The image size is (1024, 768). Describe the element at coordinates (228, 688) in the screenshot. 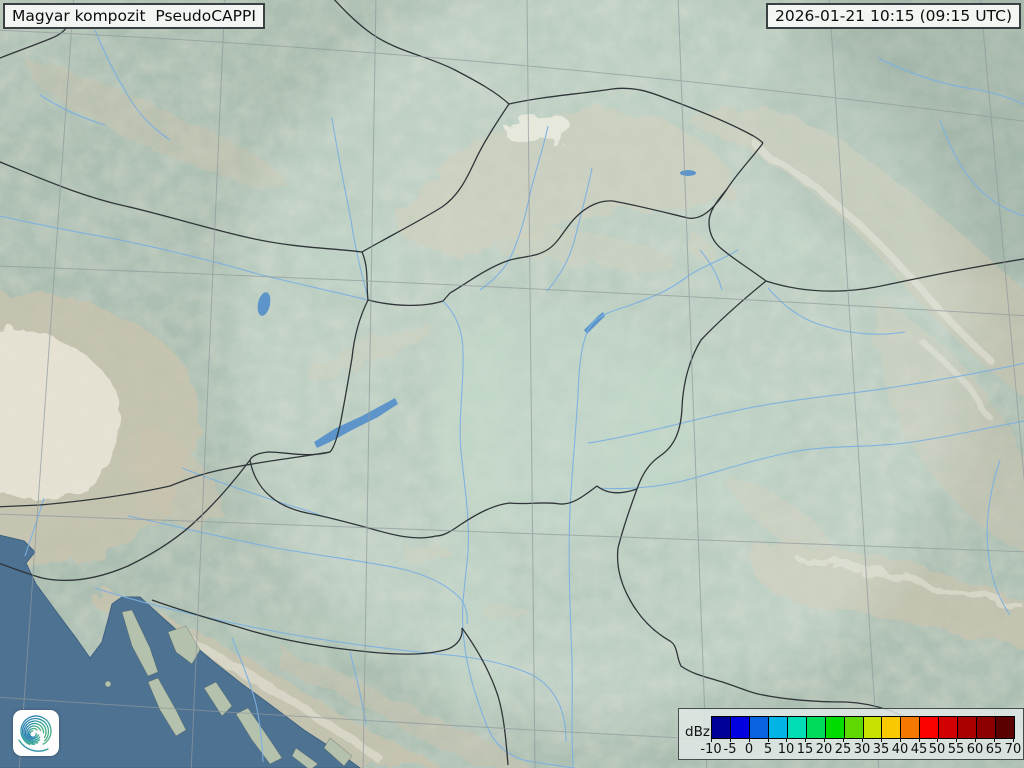

I see `adriatic-islands` at that location.